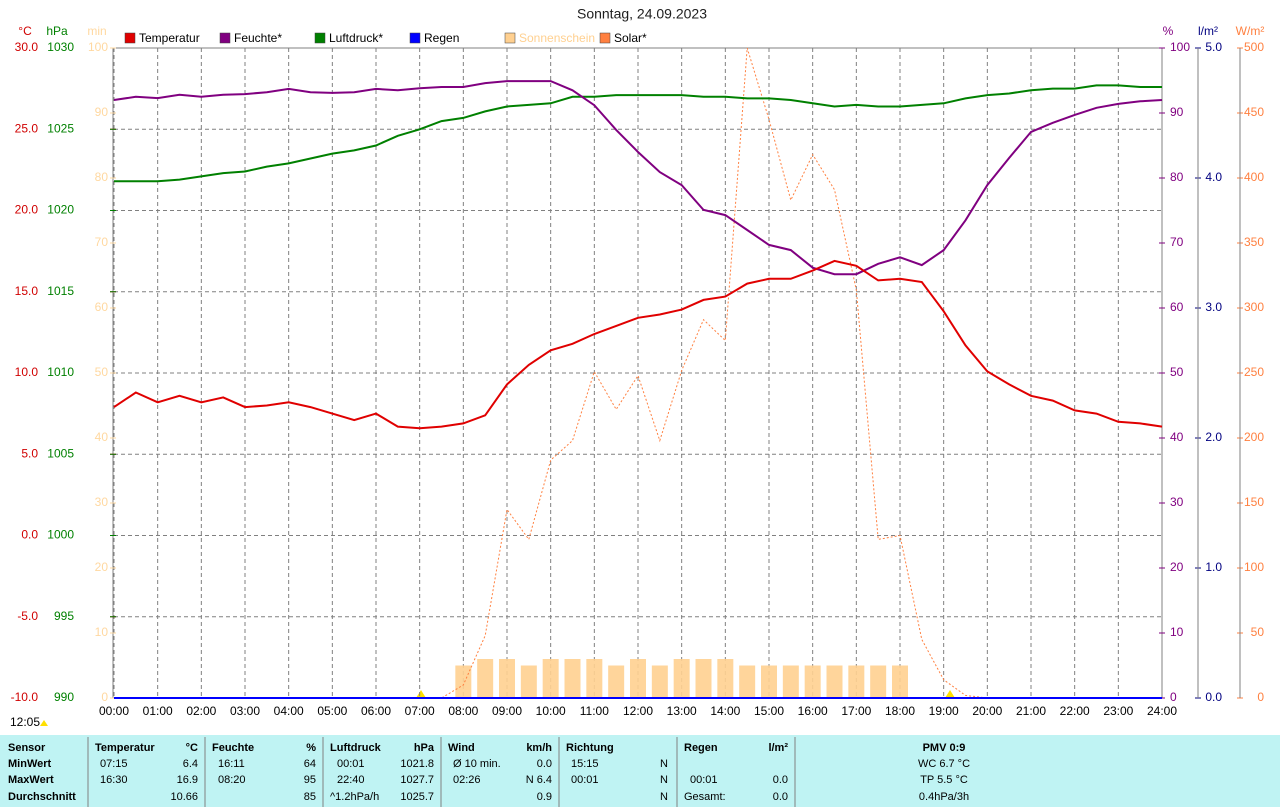 This screenshot has width=1280, height=812. Describe the element at coordinates (114, 711) in the screenshot. I see `x-tick-label: 00:00` at that location.